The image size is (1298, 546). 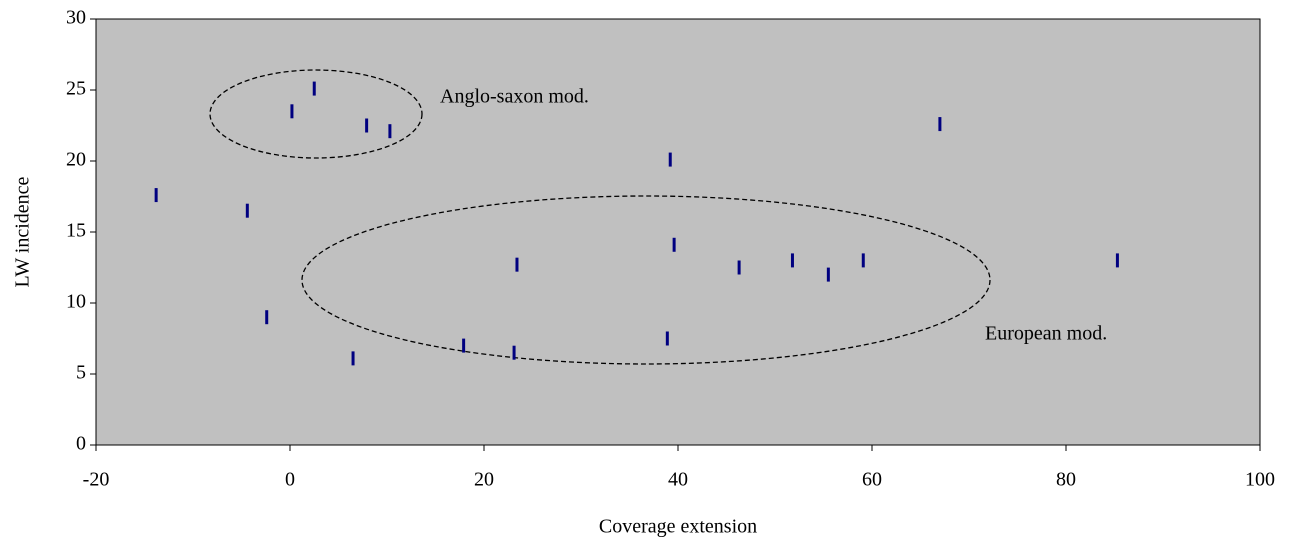 What do you see at coordinates (1066, 480) in the screenshot?
I see `x-tick-label: 80` at bounding box center [1066, 480].